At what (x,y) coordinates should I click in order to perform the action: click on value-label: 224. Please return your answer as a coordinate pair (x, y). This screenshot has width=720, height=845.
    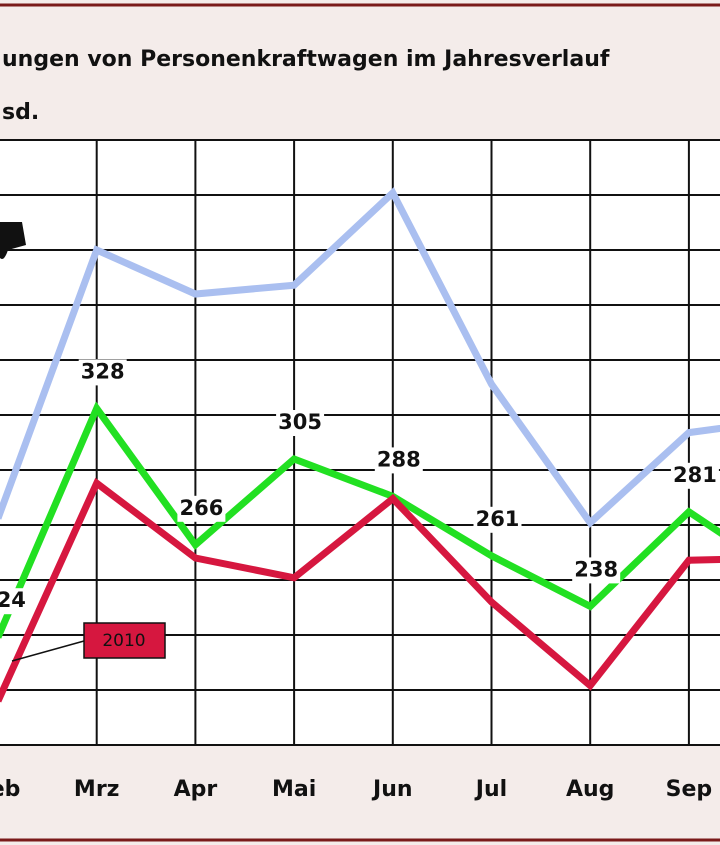
    Looking at the image, I should click on (13, 600).